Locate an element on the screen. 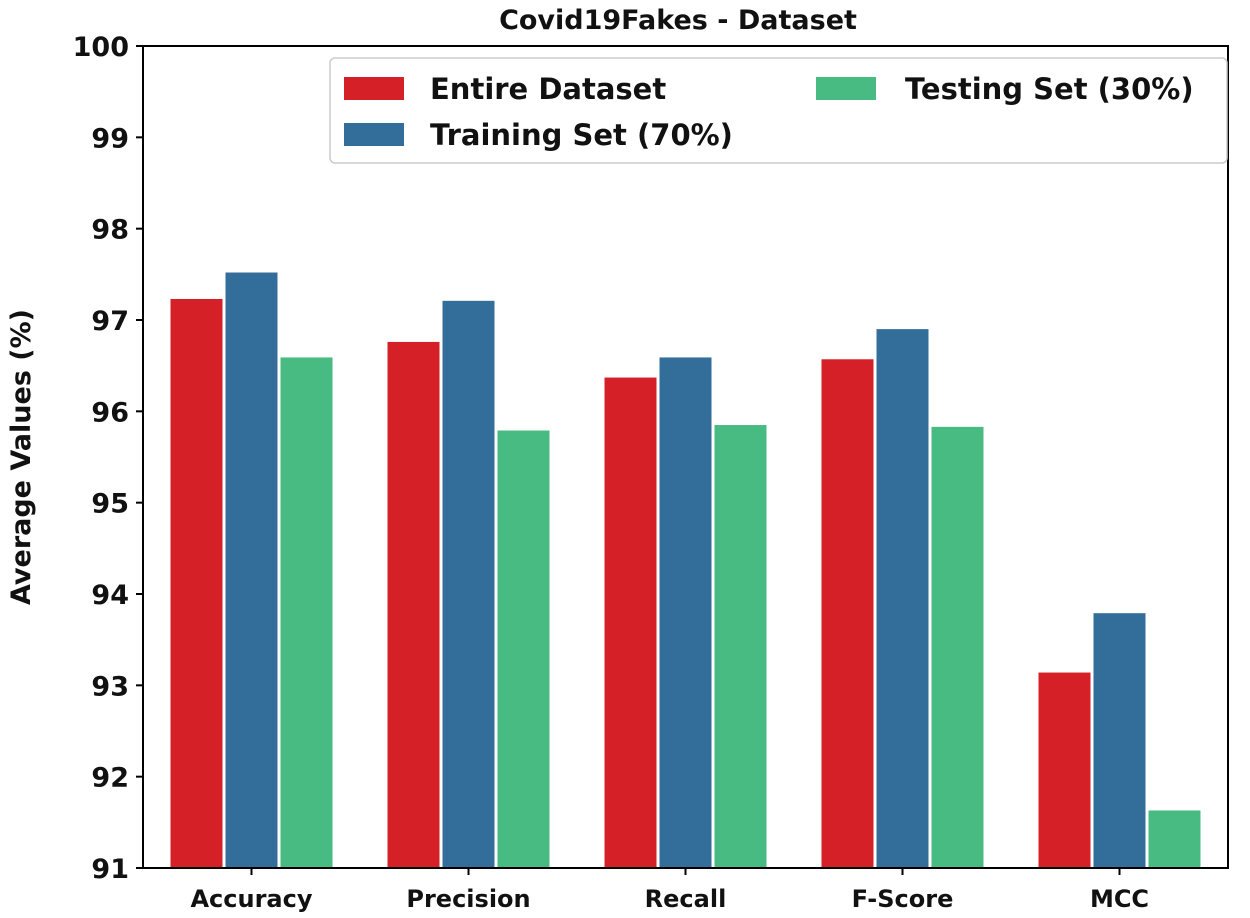  bar-recall-entire-dataset is located at coordinates (630, 622).